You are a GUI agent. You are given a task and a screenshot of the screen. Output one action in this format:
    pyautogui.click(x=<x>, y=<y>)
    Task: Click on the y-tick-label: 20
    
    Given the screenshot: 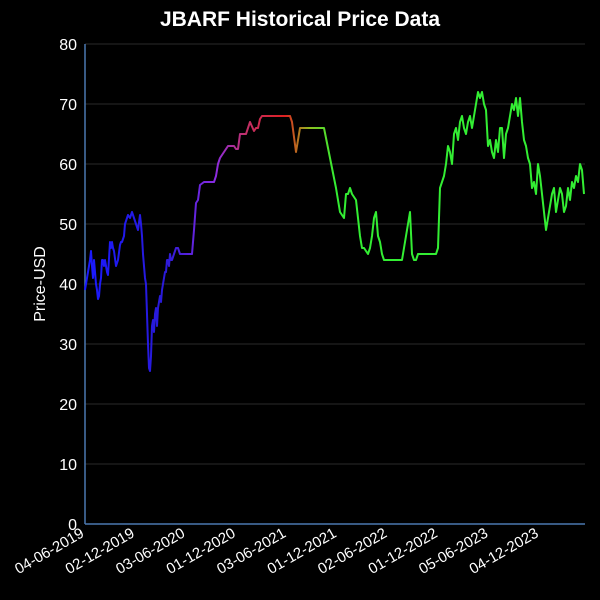 What is the action you would take?
    pyautogui.click(x=68, y=405)
    